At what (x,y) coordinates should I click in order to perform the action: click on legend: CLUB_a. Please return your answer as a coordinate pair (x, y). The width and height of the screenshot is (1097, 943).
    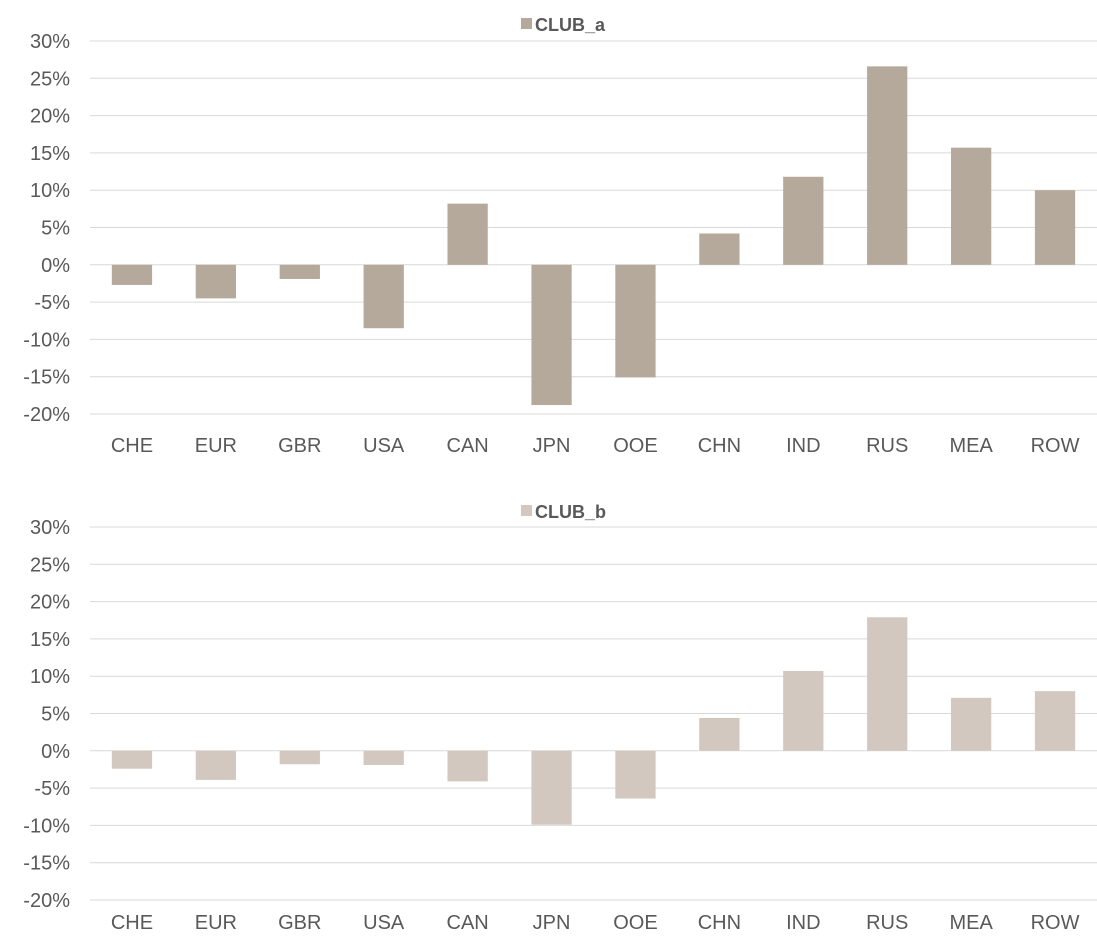
    Looking at the image, I should click on (563, 25).